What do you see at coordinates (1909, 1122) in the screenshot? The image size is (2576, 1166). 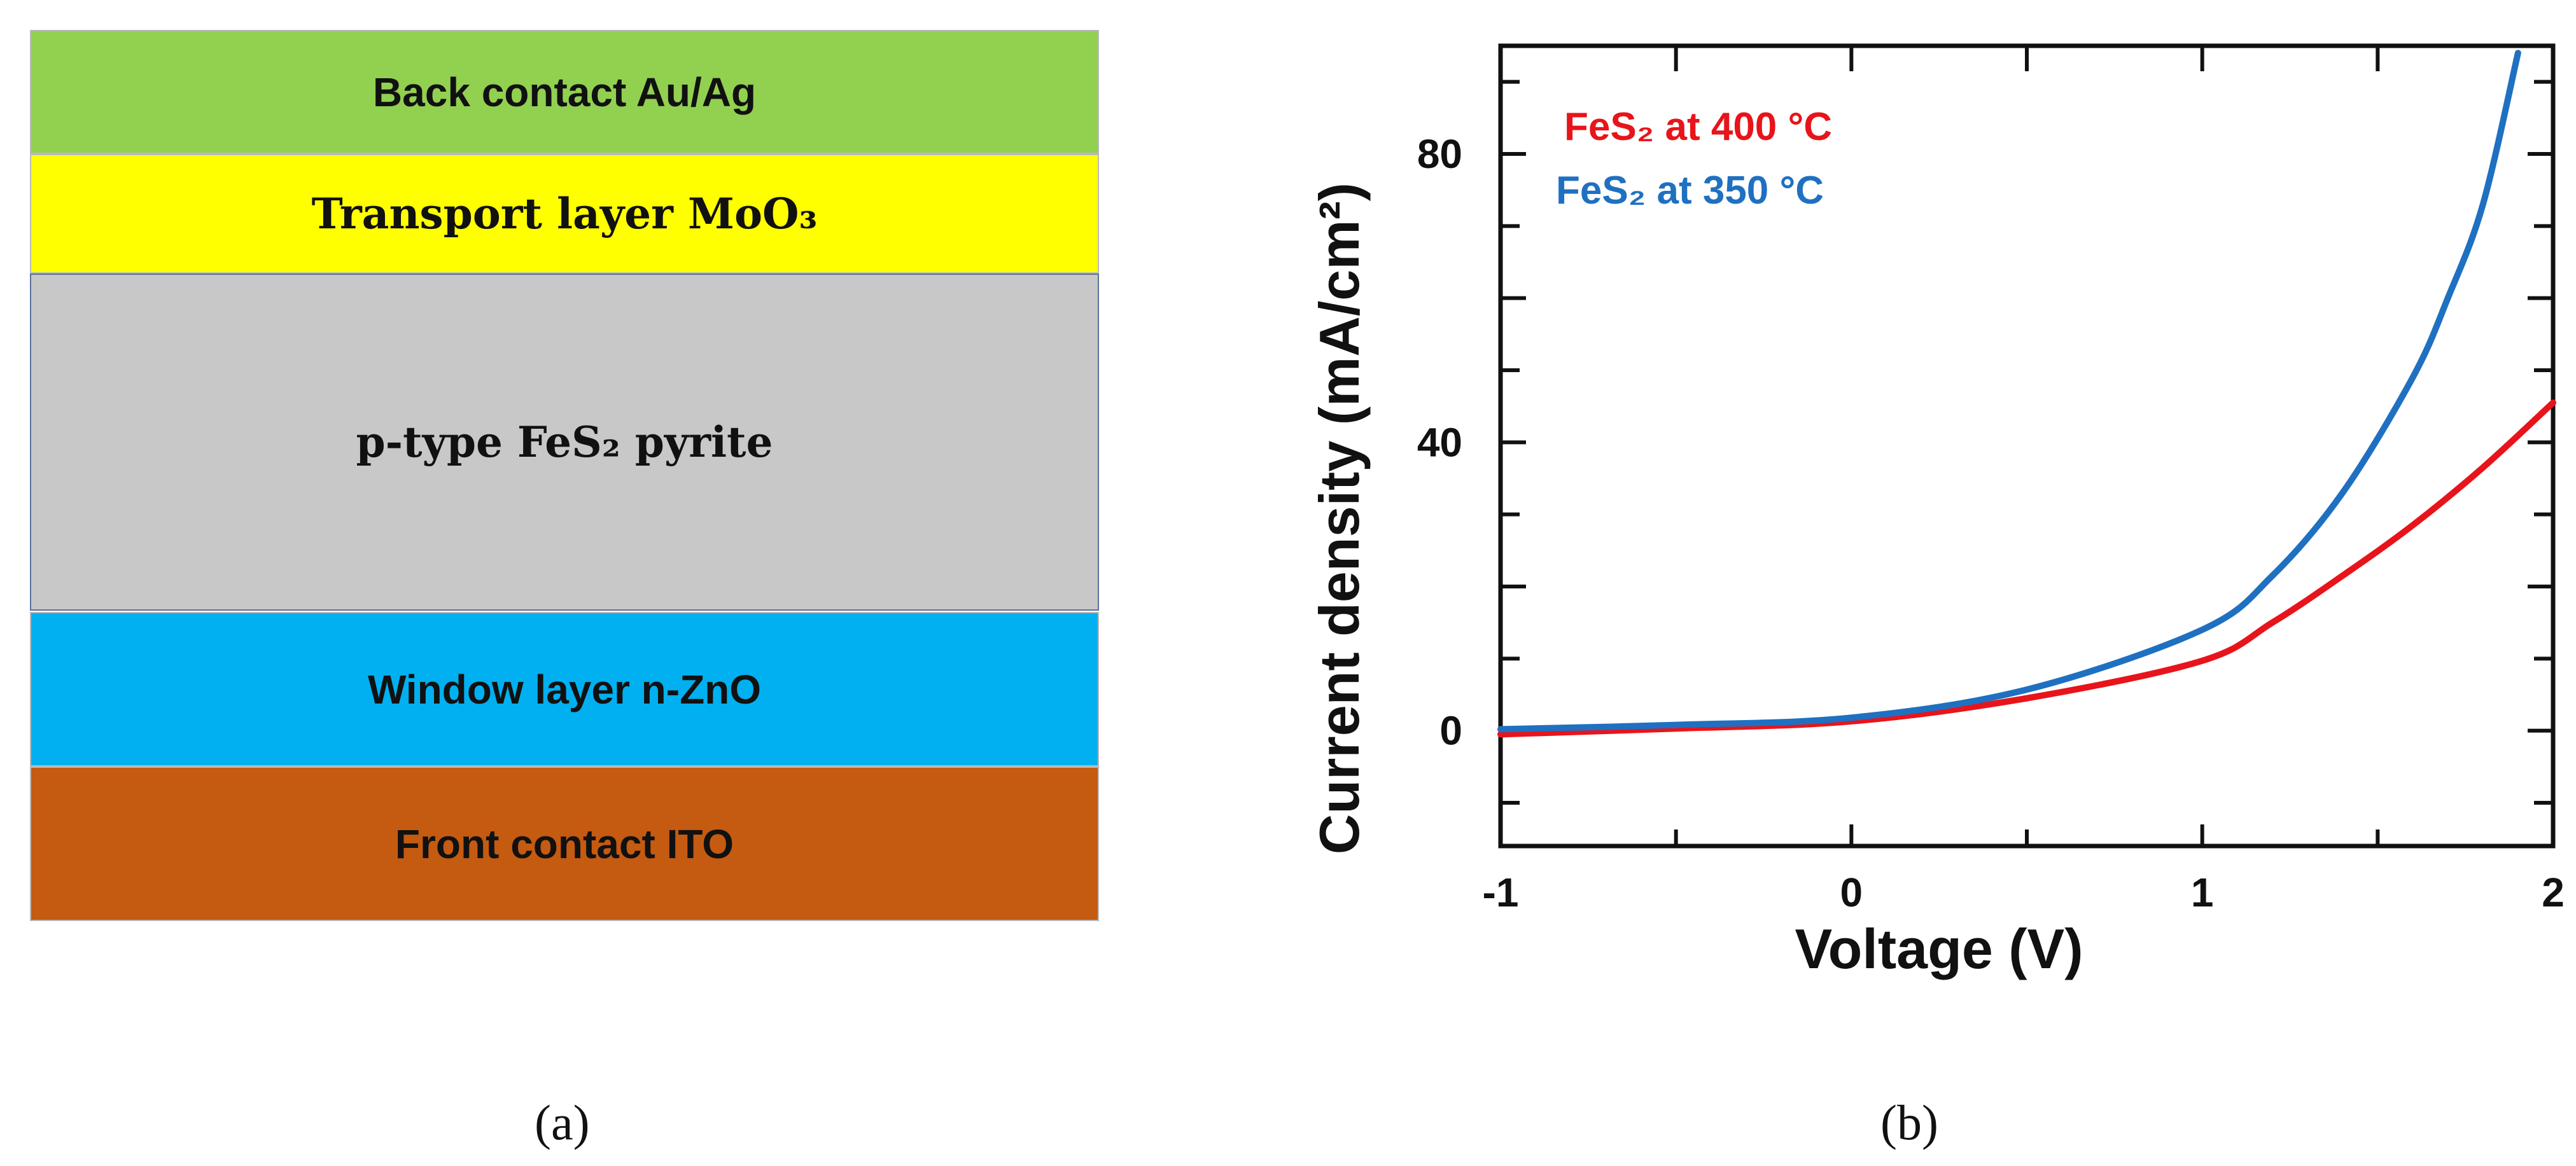 I see `panel-label-b: (b)` at bounding box center [1909, 1122].